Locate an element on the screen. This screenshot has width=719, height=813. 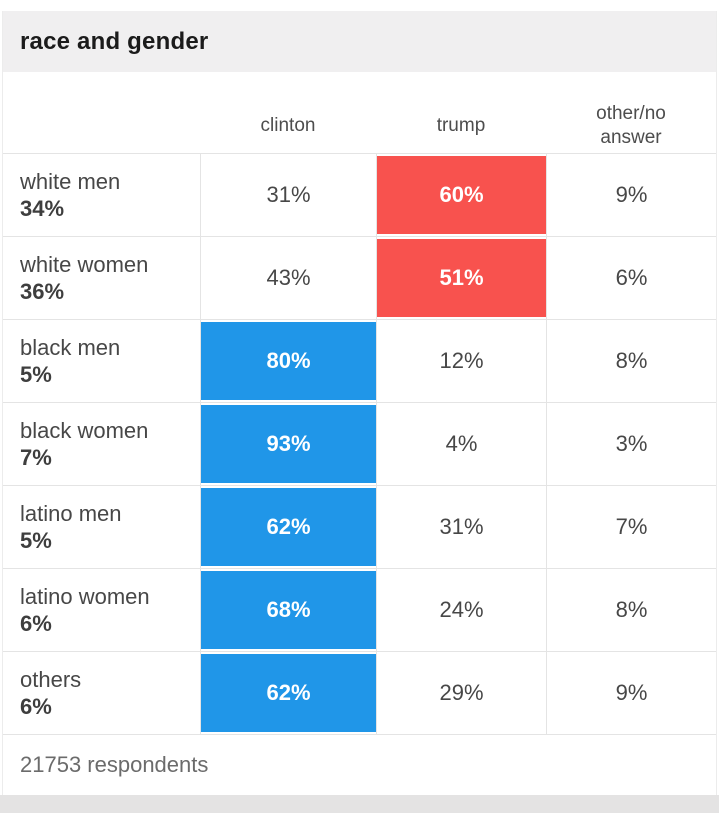
group-label: black women is located at coordinates (84, 430).